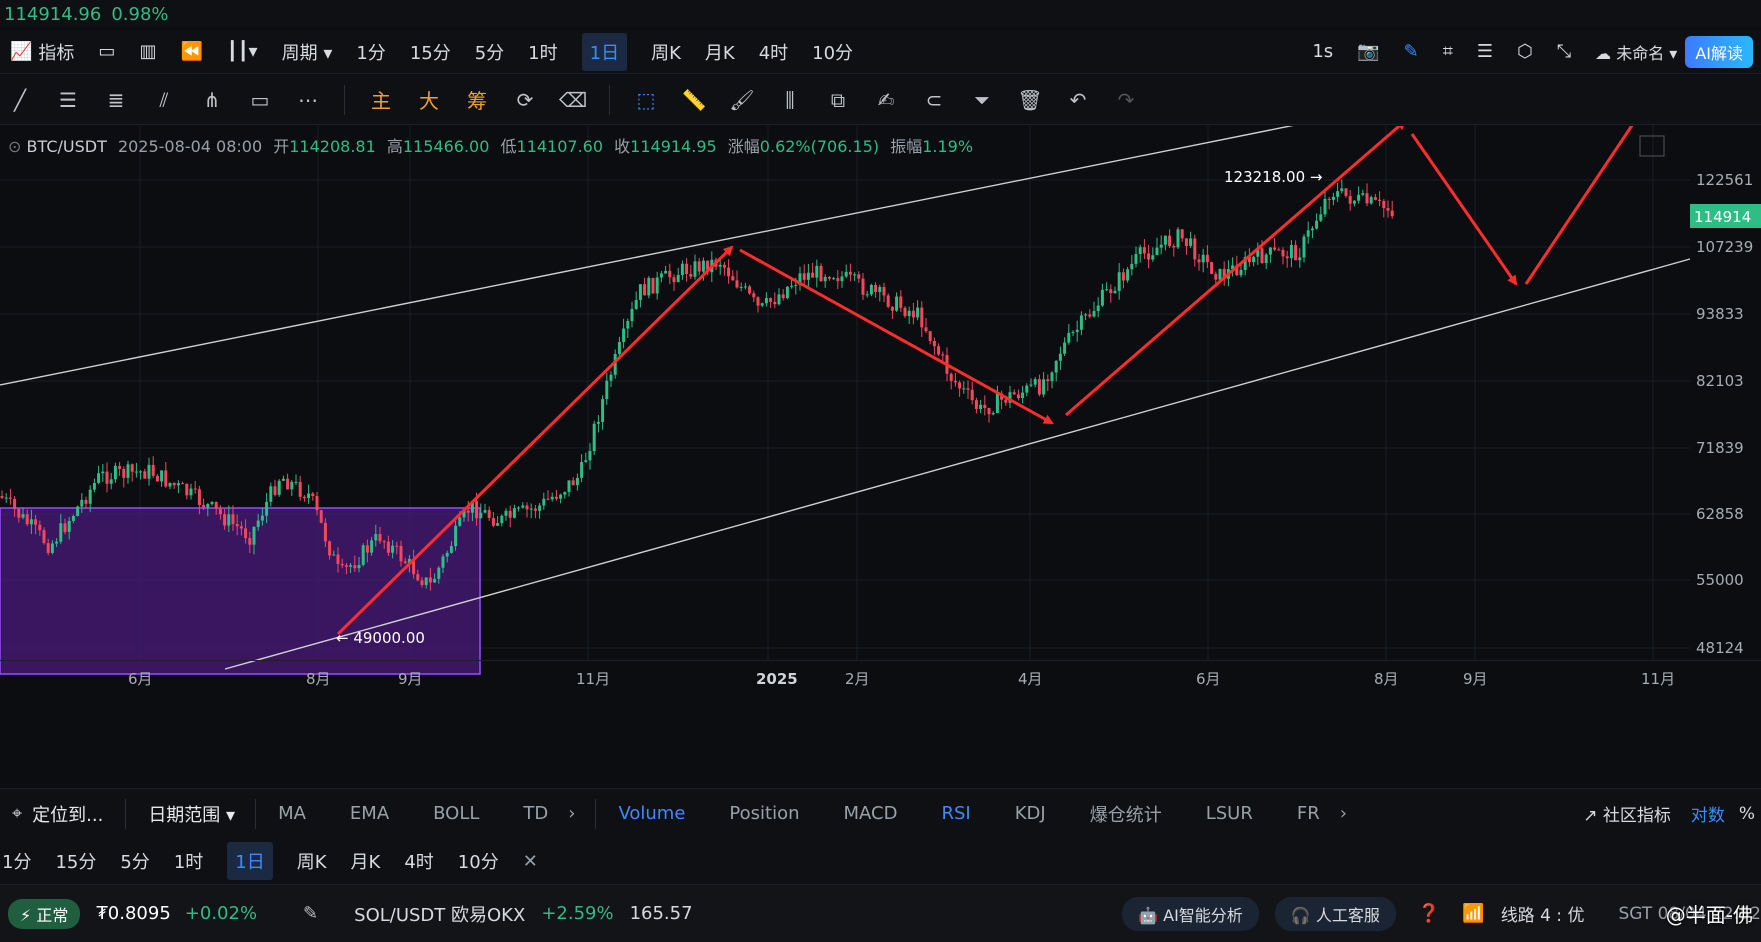 The width and height of the screenshot is (1761, 942). I want to click on ai-analysis-button: 🤖 AI智能分析, so click(1190, 913).